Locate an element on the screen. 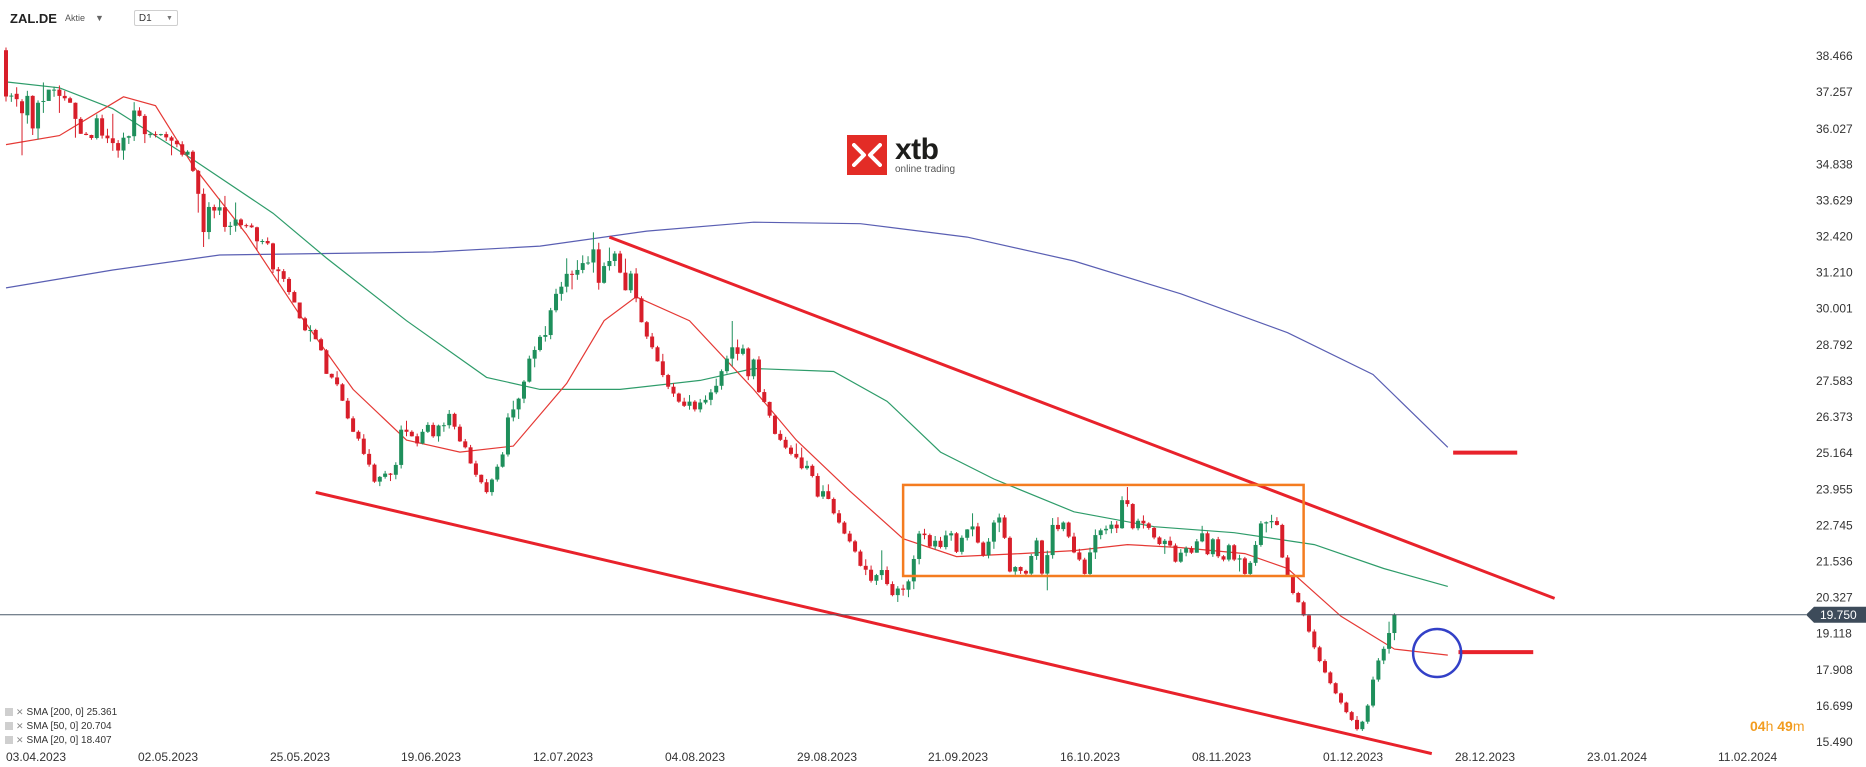  timeframe-select: D1 ▼ is located at coordinates (155, 18).